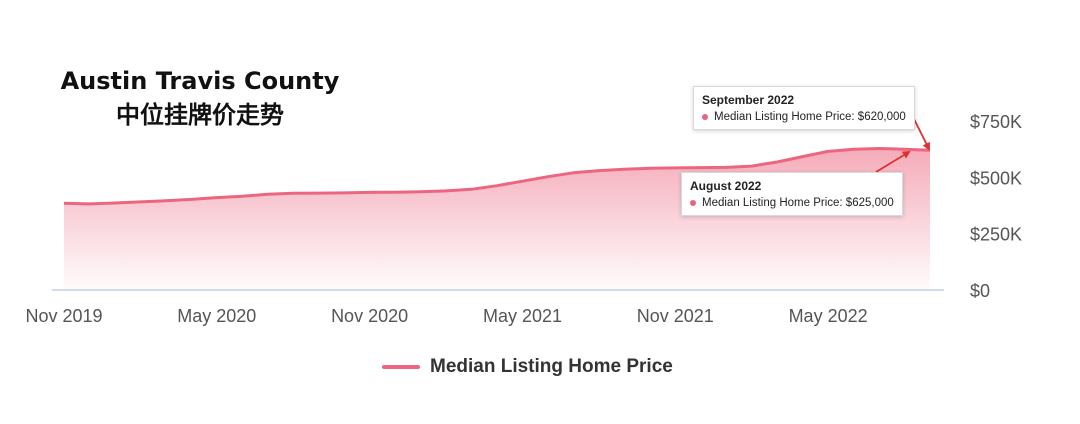  What do you see at coordinates (893, 161) in the screenshot?
I see `arrow-aug-2022` at bounding box center [893, 161].